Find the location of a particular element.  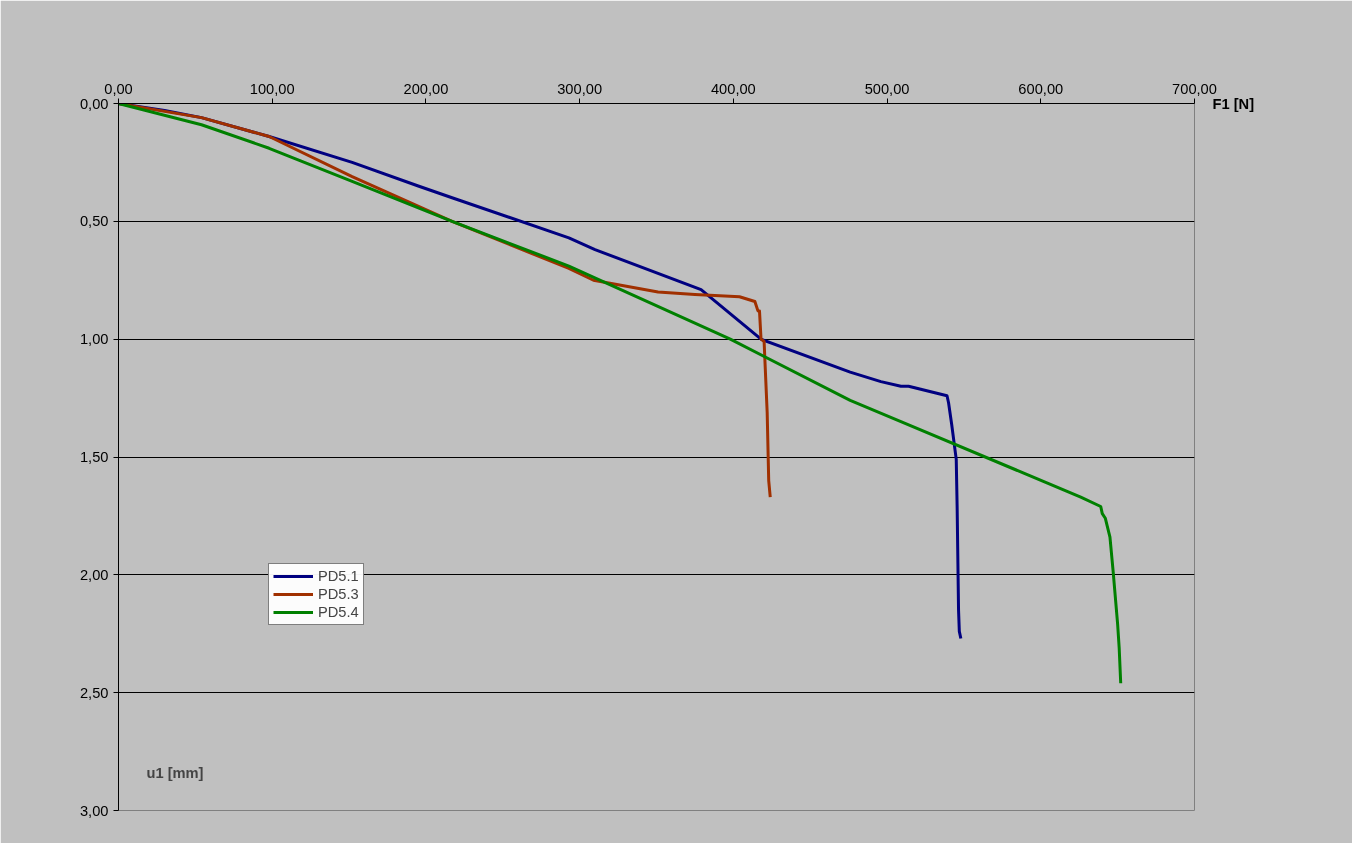

y-tick-label: 2,00 is located at coordinates (94, 574).